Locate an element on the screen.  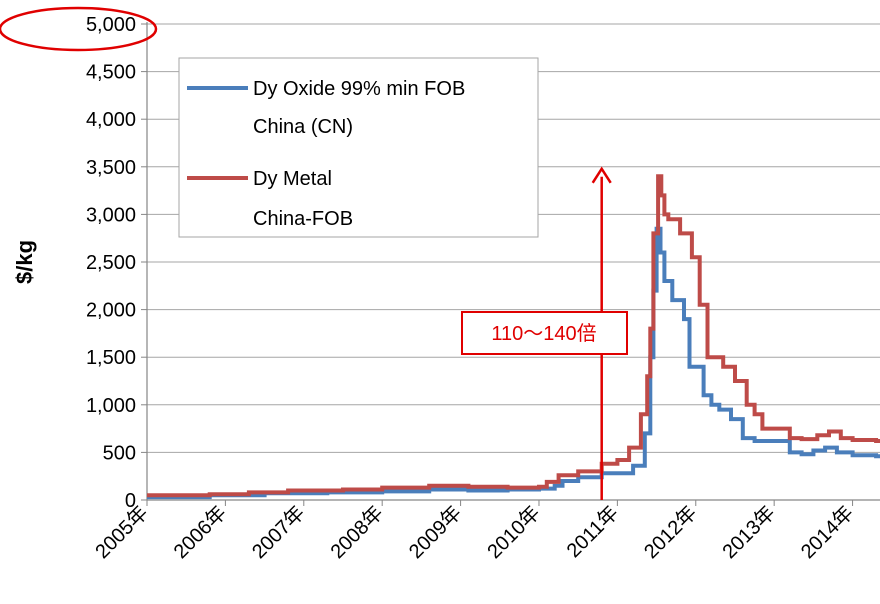
x-tick-label: 2005年 is located at coordinates (122, 532).